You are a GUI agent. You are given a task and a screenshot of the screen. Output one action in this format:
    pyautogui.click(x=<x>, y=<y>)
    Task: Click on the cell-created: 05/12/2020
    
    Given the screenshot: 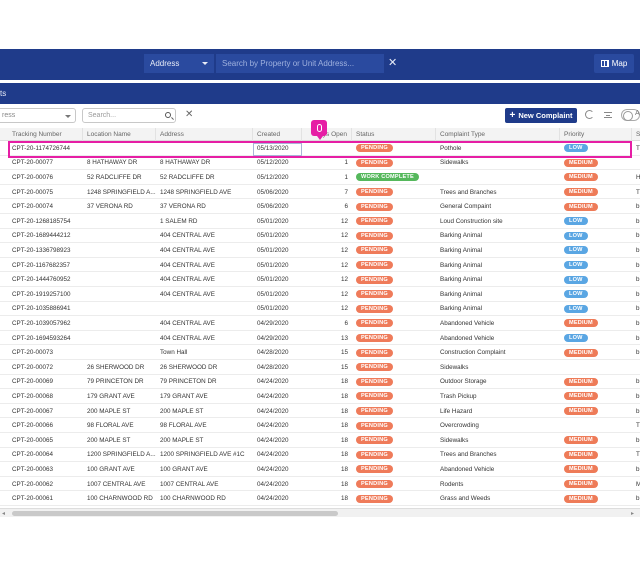 What is the action you would take?
    pyautogui.click(x=277, y=177)
    